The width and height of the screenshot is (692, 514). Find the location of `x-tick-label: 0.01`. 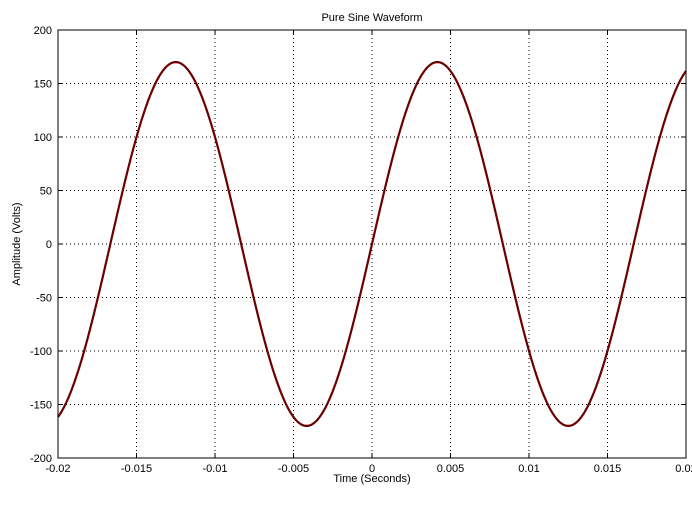

x-tick-label: 0.01 is located at coordinates (528, 469).